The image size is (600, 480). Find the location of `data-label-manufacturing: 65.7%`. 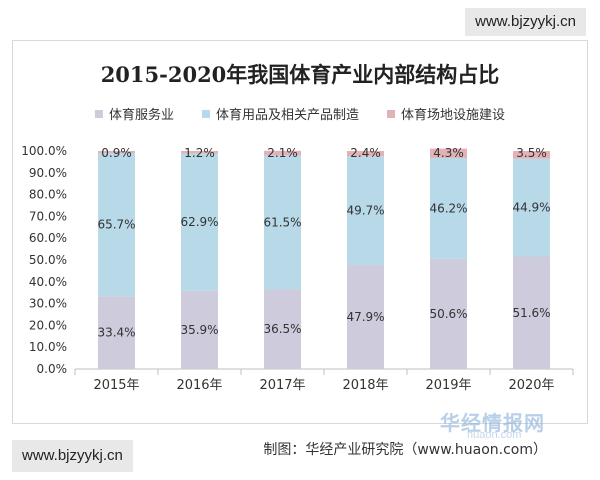

data-label-manufacturing: 65.7% is located at coordinates (116, 225).